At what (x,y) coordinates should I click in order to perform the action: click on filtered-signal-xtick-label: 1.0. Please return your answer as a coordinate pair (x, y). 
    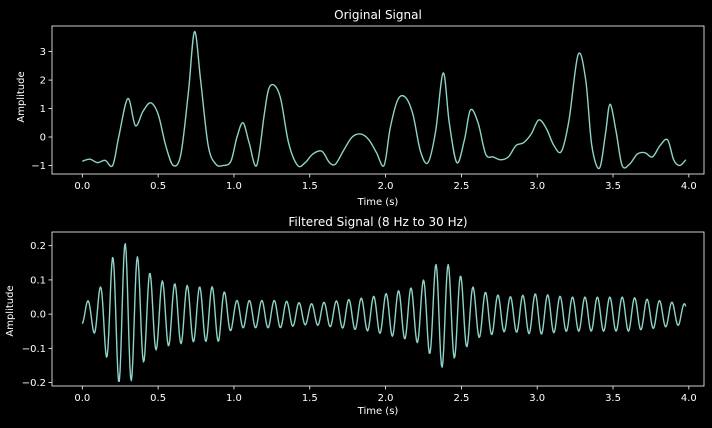
    Looking at the image, I should click on (234, 398).